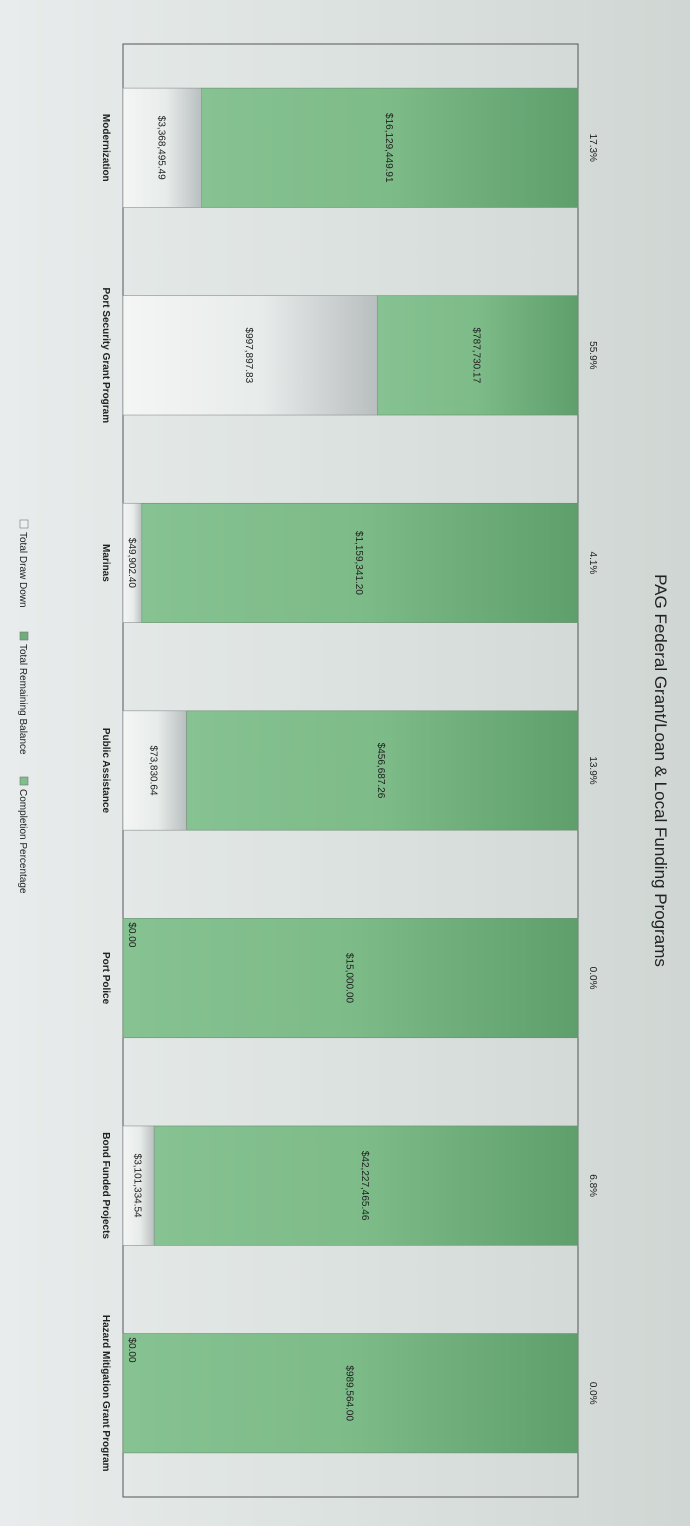  Describe the element at coordinates (105, 771) in the screenshot. I see `category-label: Public Assistance` at that location.